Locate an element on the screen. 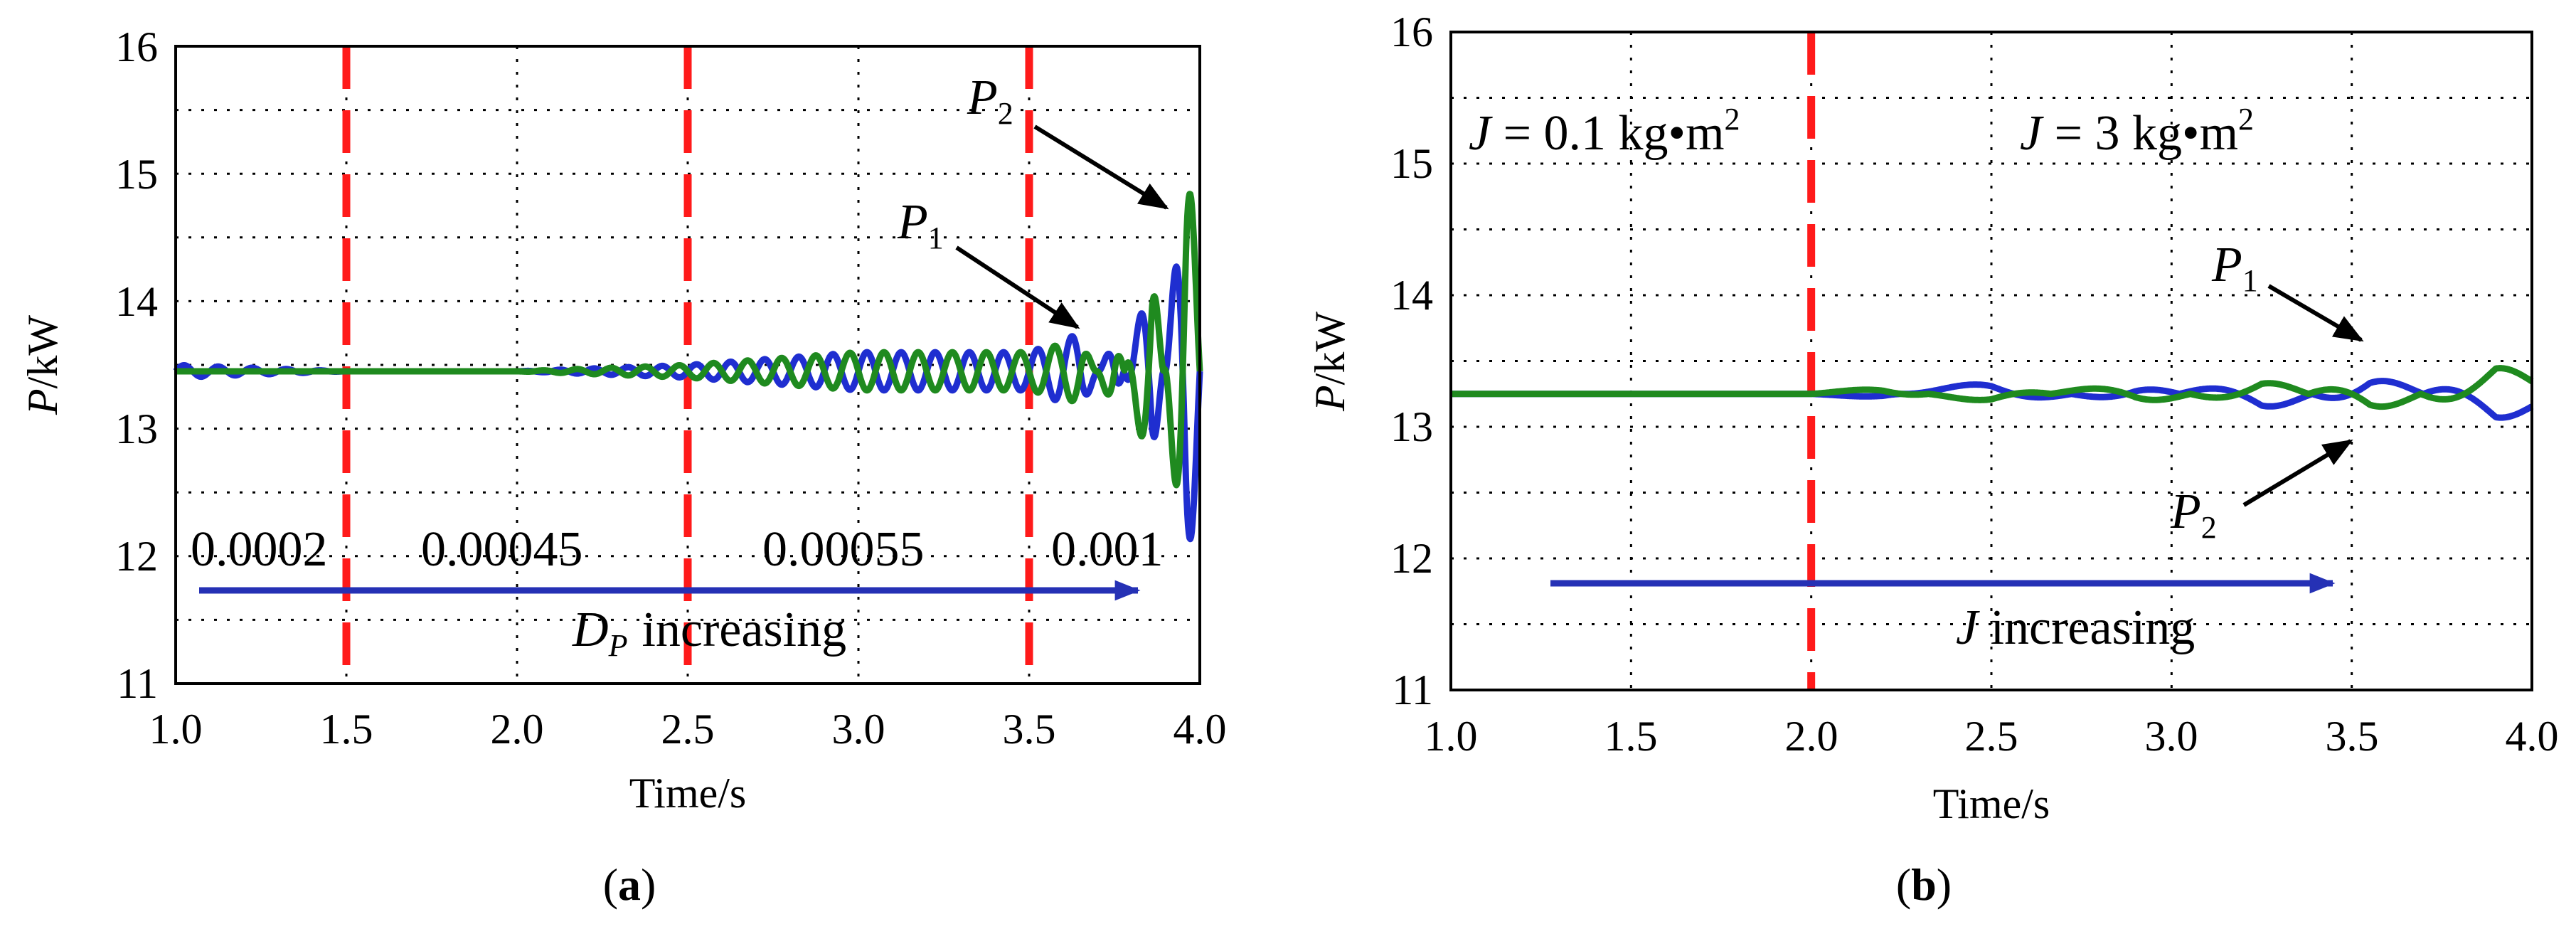  panel-a-y-ticks: 11 12 13 14 15 16 is located at coordinates (136, 365).